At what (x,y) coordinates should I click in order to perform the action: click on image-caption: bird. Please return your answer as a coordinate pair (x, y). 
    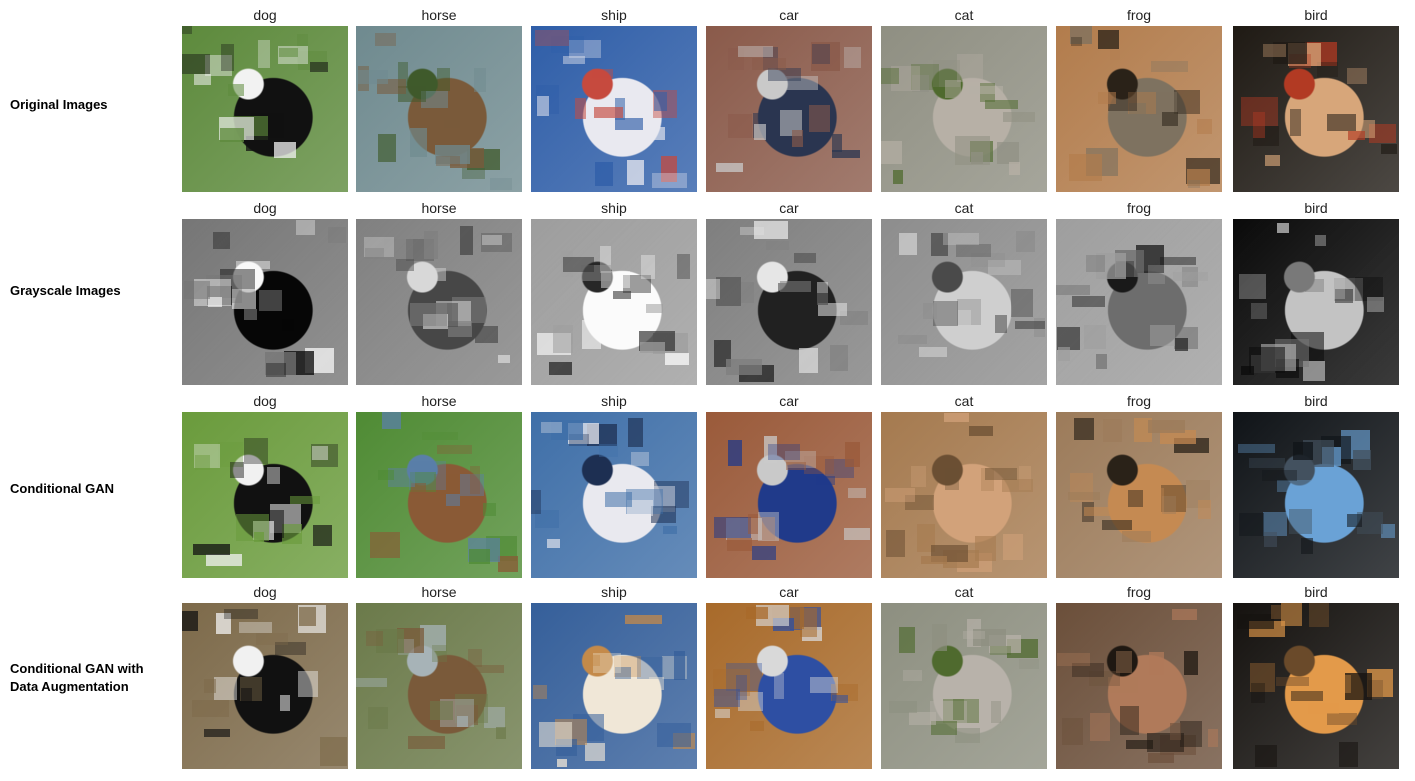
    Looking at the image, I should click on (1316, 401).